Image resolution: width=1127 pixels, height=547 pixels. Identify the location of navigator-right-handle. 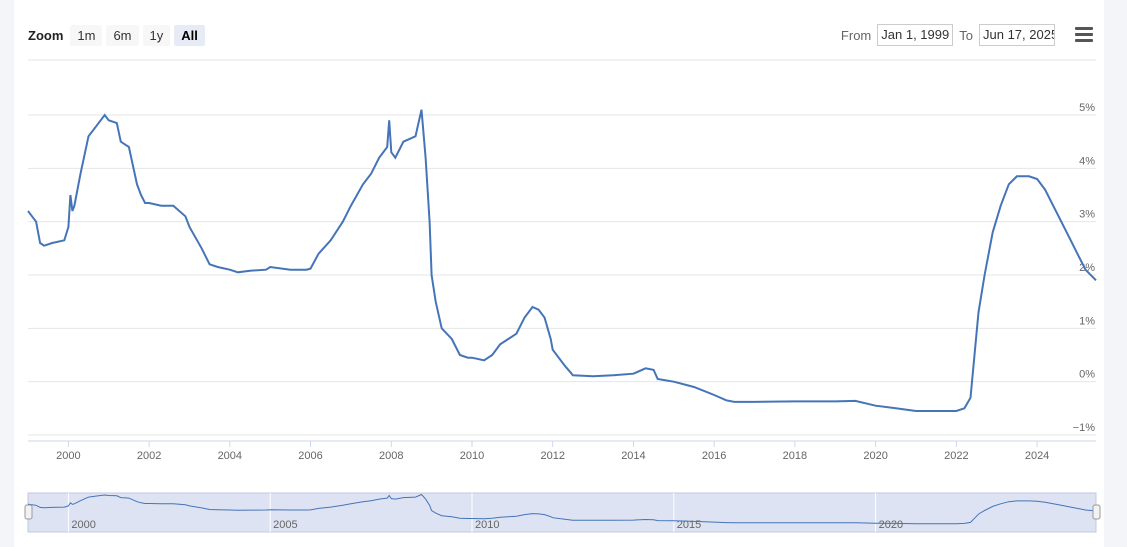
(1096, 512).